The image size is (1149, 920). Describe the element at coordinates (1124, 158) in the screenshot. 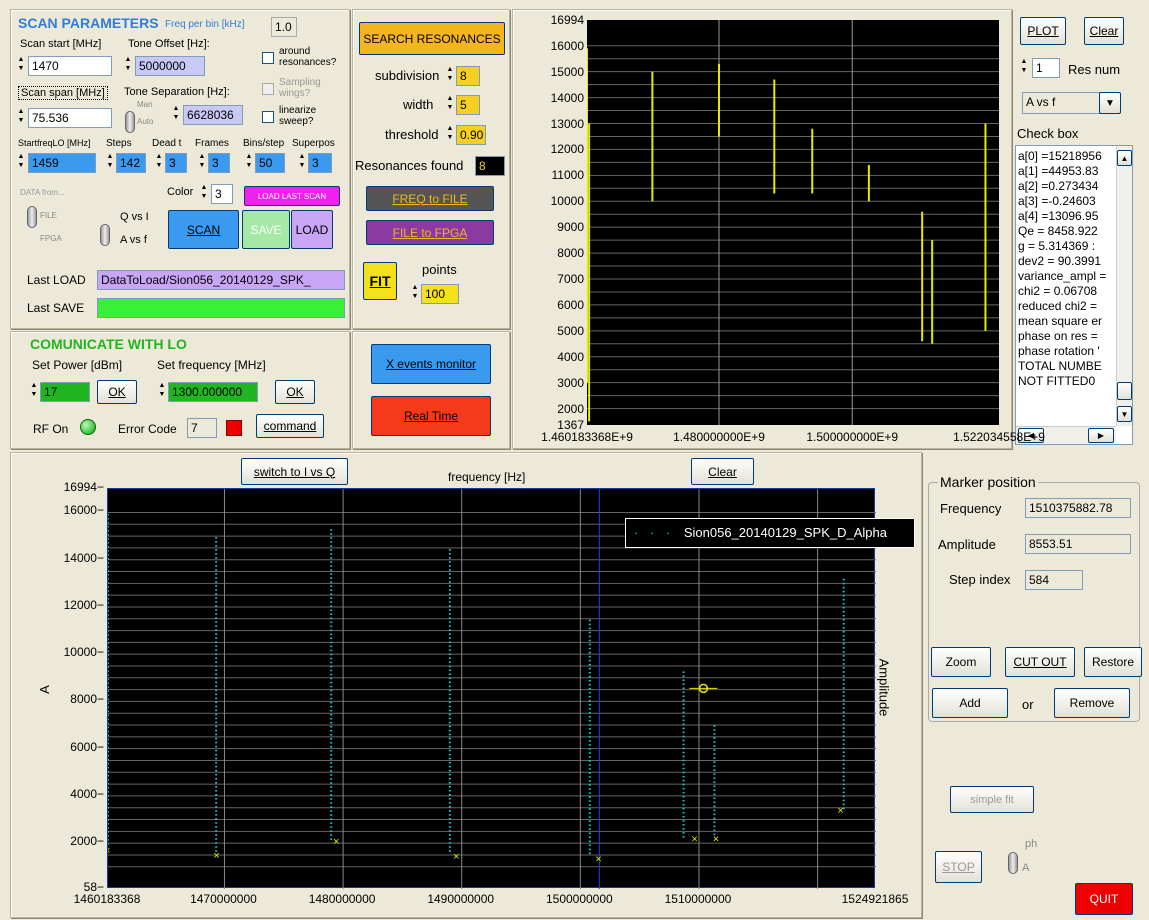

I see `scroll-up-icon: ▲` at that location.